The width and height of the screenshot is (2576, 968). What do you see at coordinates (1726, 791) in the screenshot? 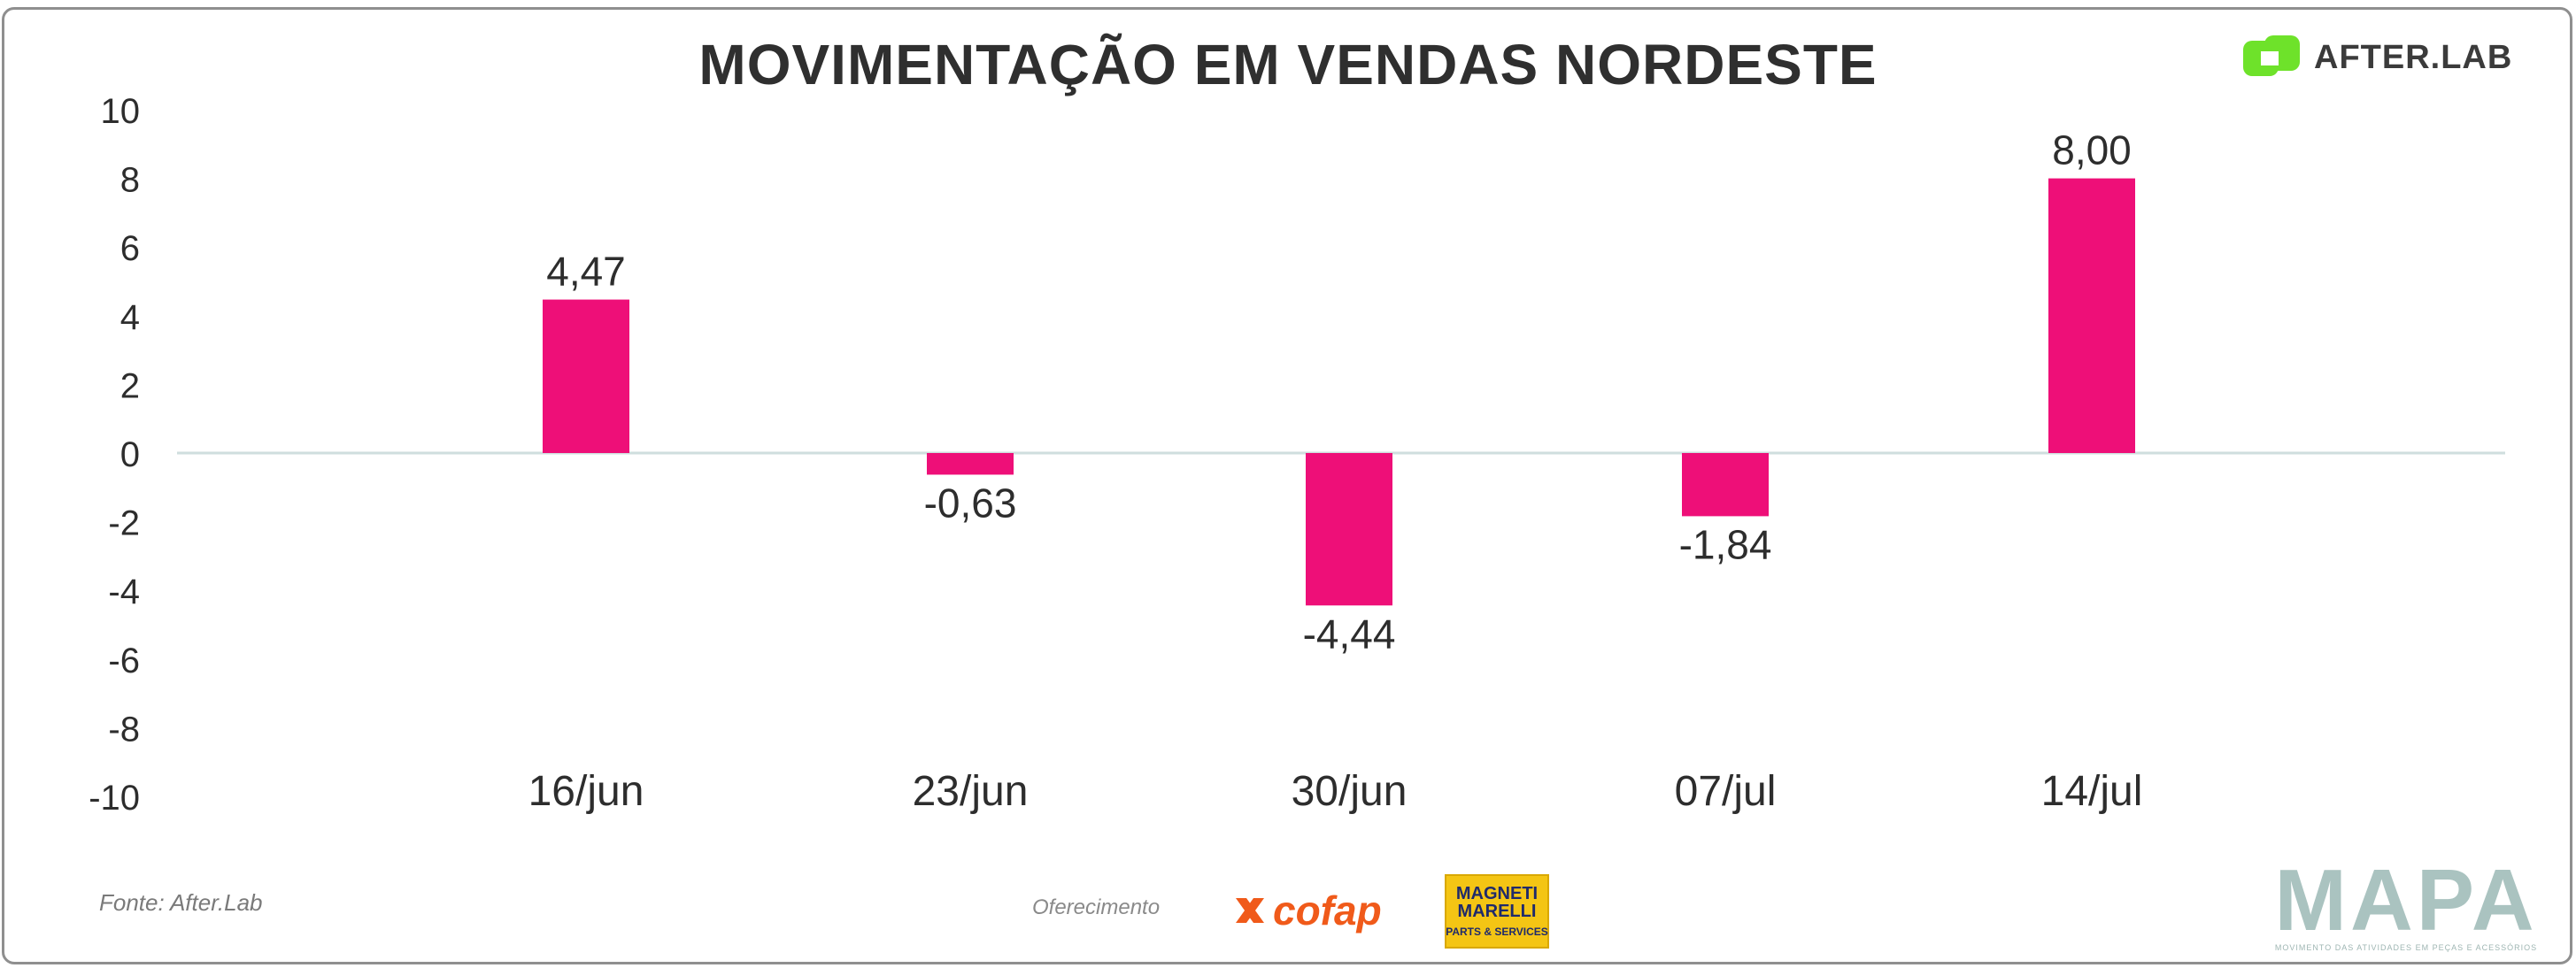
I see `x-tick-label: 07/jul` at bounding box center [1726, 791].